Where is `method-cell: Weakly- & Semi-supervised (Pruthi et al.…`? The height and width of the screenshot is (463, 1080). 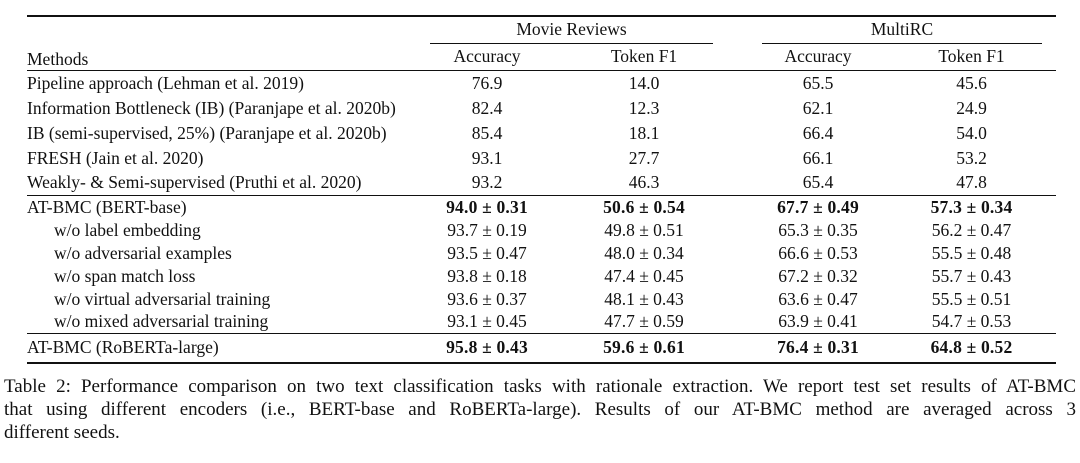
method-cell: Weakly- & Semi-supervised (Pruthi et al.… is located at coordinates (194, 182).